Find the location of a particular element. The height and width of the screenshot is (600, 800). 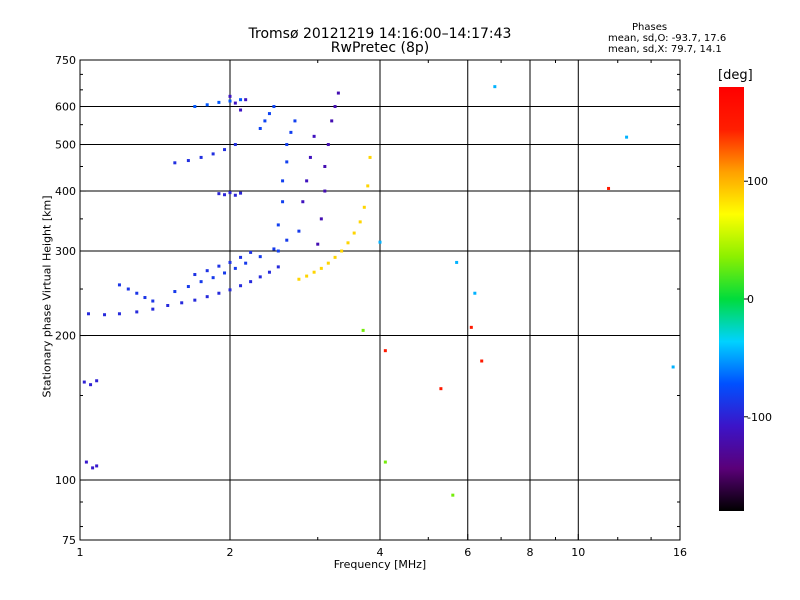

colorbar-tick-label: 0 is located at coordinates (750, 299).